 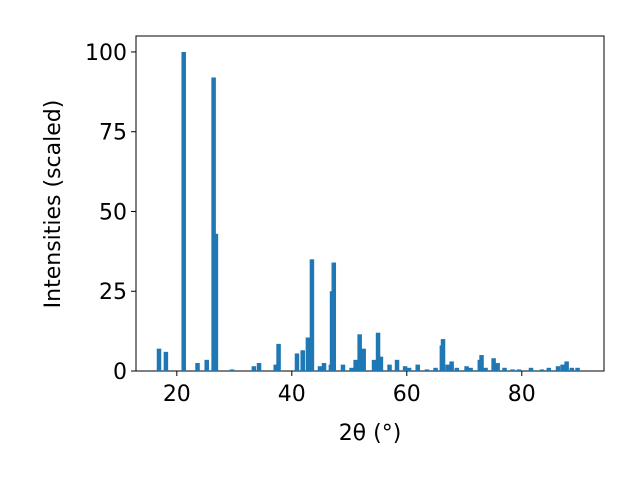 I want to click on y-tick-label: 100, so click(x=106, y=53).